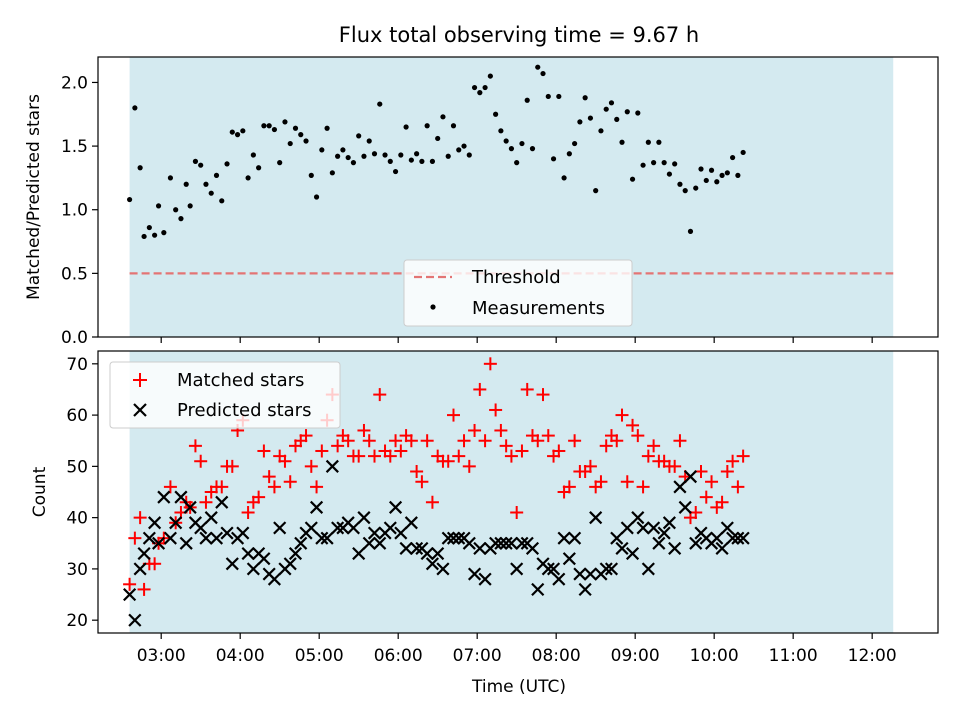 Image resolution: width=960 pixels, height=720 pixels. I want to click on top-legend: Threshold Measurements, so click(518, 293).